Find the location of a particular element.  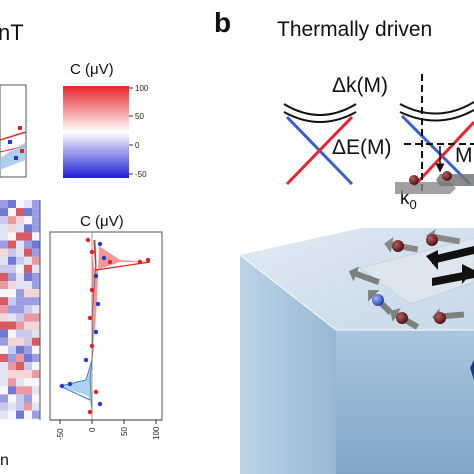

profile-x-tick-100: 100 is located at coordinates (156, 433).